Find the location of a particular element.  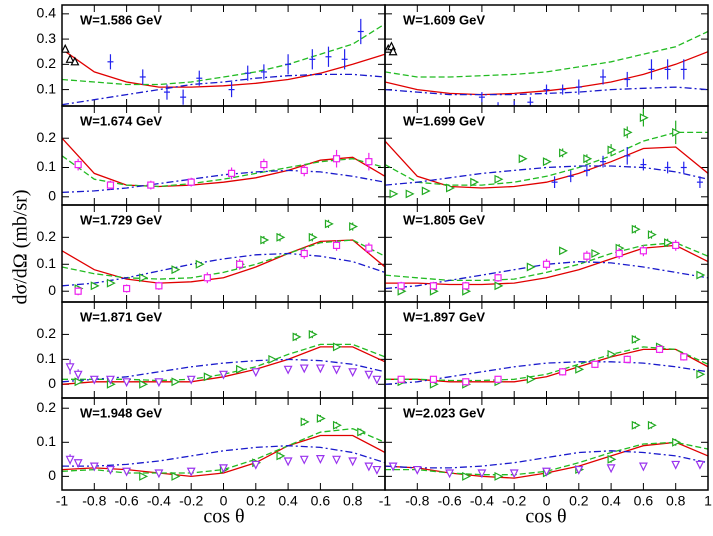

panel: 0 0.1 0.2 W=1.871 GeV is located at coordinates (211, 350).